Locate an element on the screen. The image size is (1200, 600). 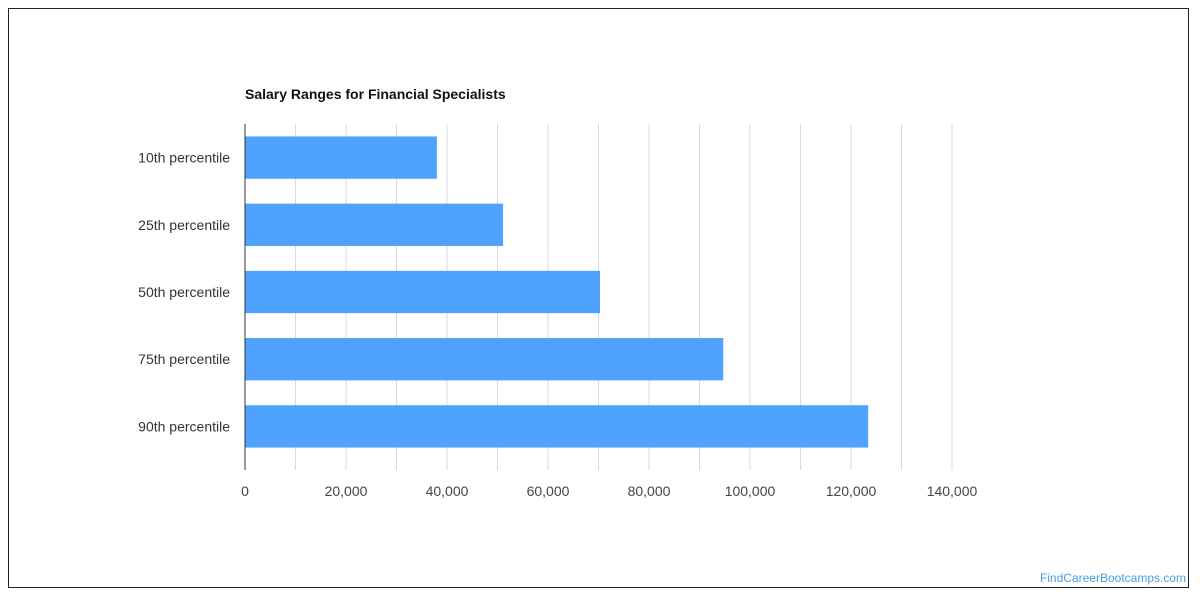
x-tick-label: 120,000 is located at coordinates (851, 491).